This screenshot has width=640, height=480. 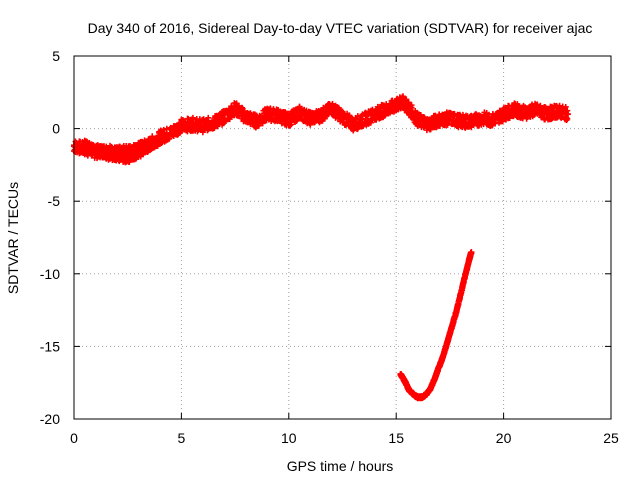 What do you see at coordinates (74, 438) in the screenshot?
I see `x-tick-label: 0` at bounding box center [74, 438].